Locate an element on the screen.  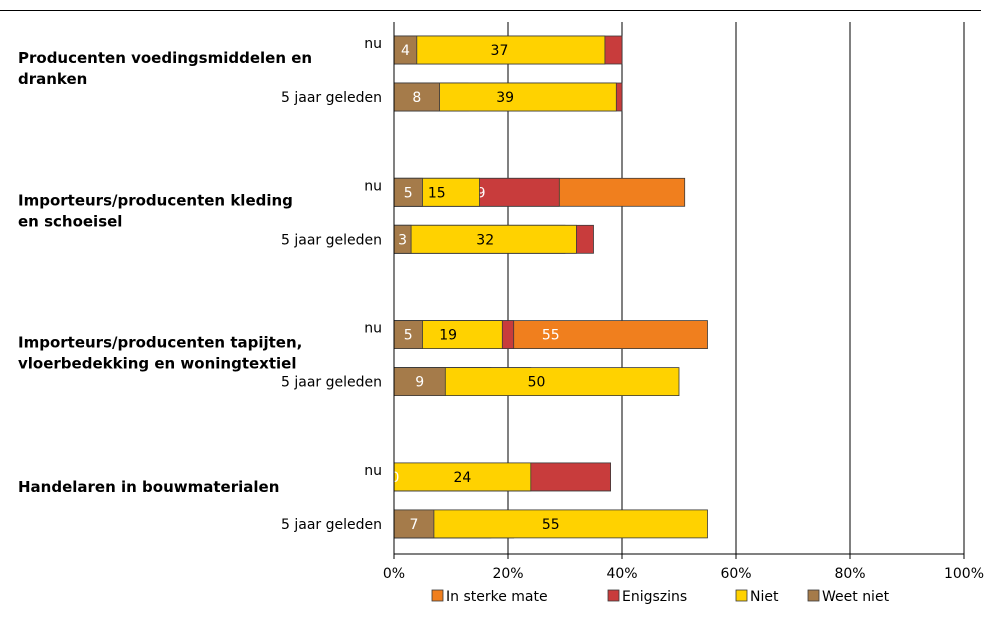
top-rule is located at coordinates (490, 10).